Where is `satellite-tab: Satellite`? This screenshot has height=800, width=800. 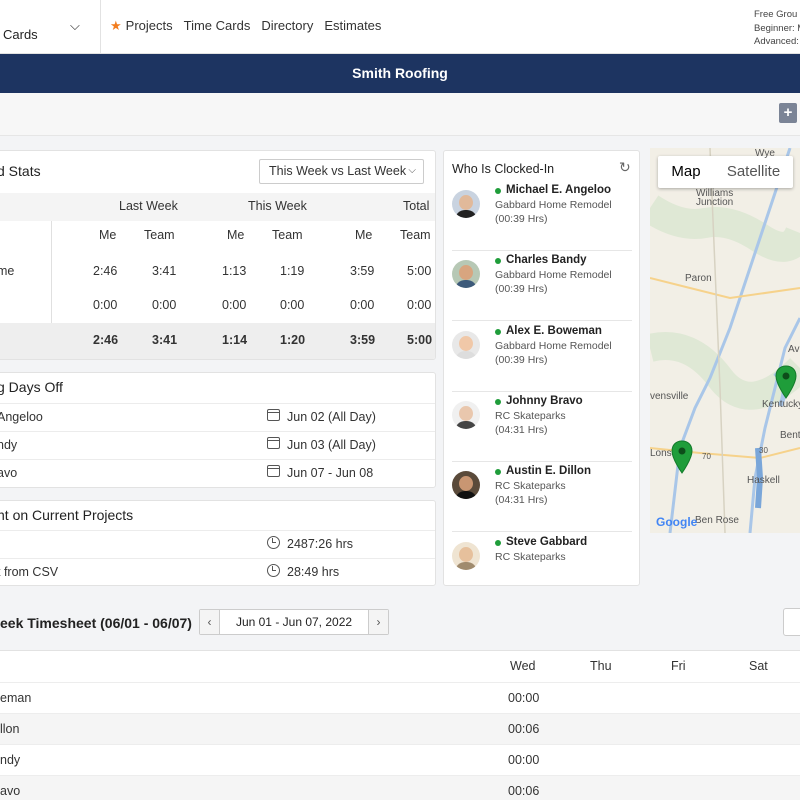
satellite-tab: Satellite is located at coordinates (753, 171).